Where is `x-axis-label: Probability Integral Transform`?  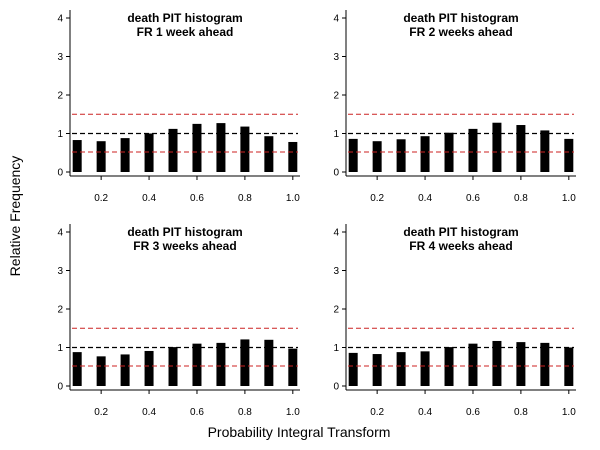 x-axis-label: Probability Integral Transform is located at coordinates (299, 432).